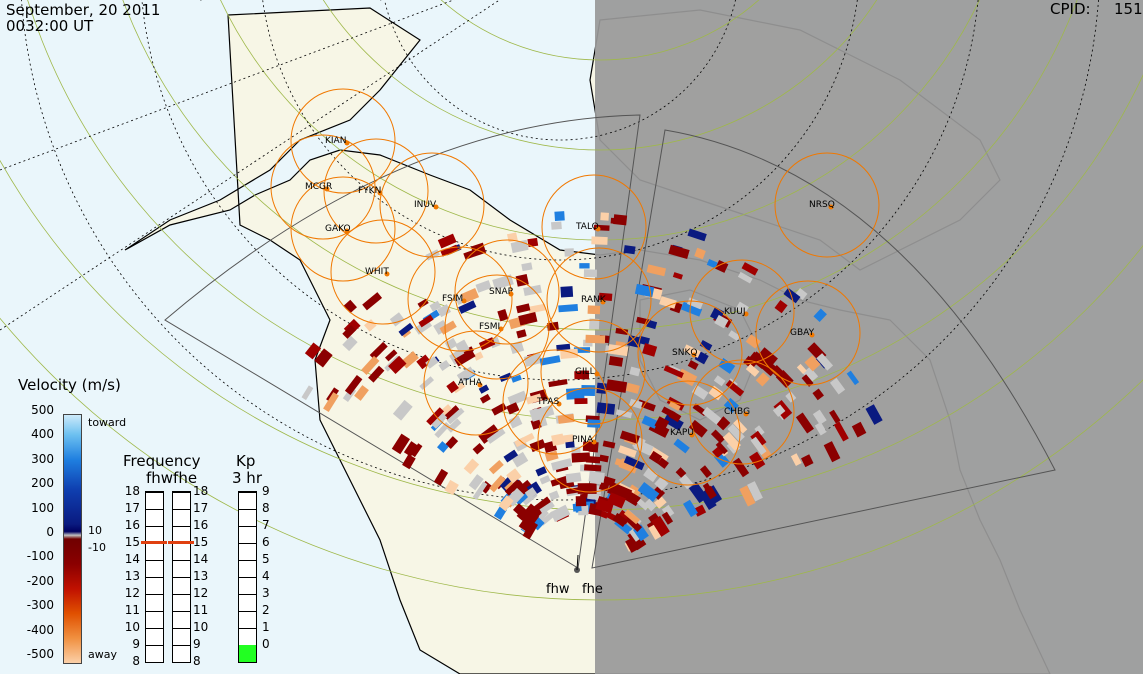 The width and height of the screenshot is (1143, 674). Describe the element at coordinates (107, 422) in the screenshot. I see `velocity-toward-label: toward` at that location.